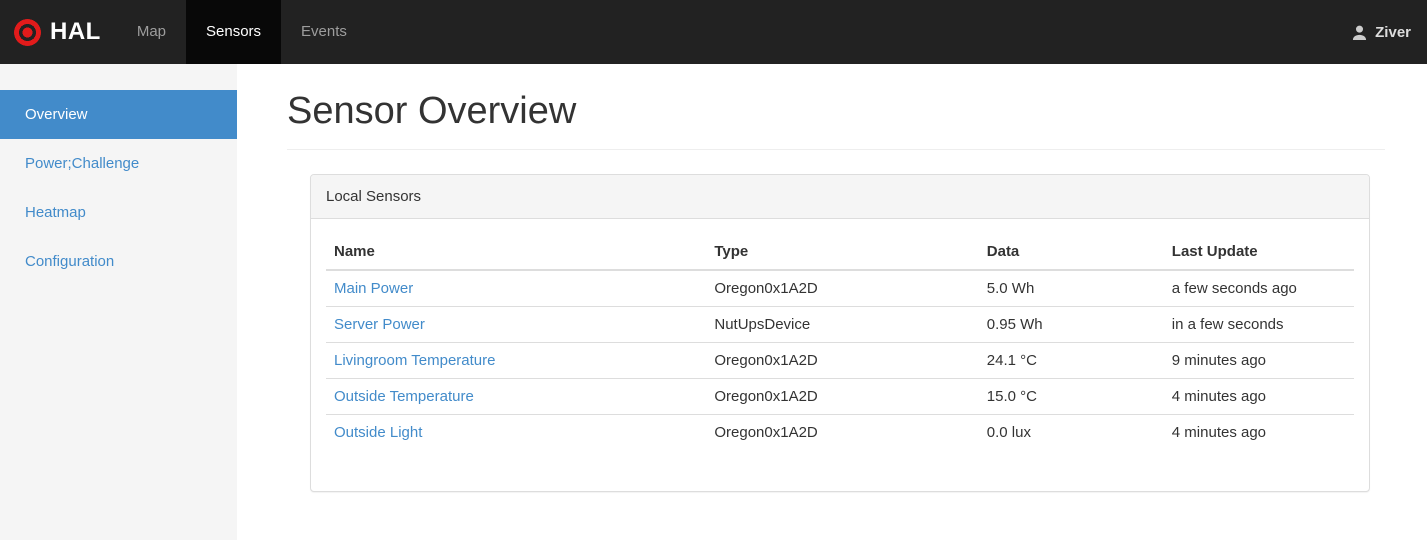 The image size is (1427, 540). I want to click on sensor-link: Livingroom Temperature, so click(415, 360).